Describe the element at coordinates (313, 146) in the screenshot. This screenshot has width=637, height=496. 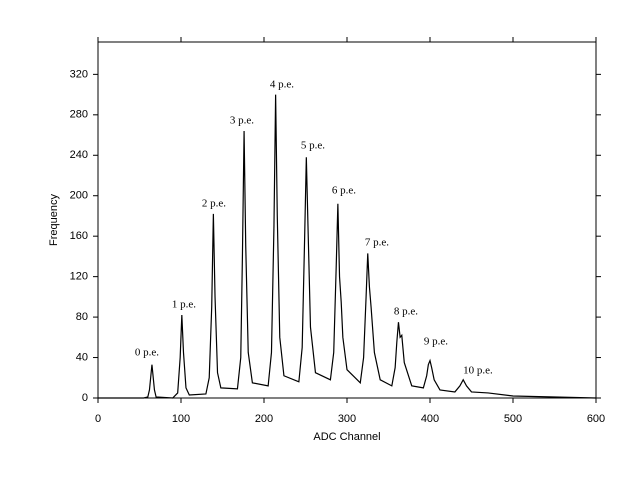
I see `peak-label: 5 p.e.` at that location.